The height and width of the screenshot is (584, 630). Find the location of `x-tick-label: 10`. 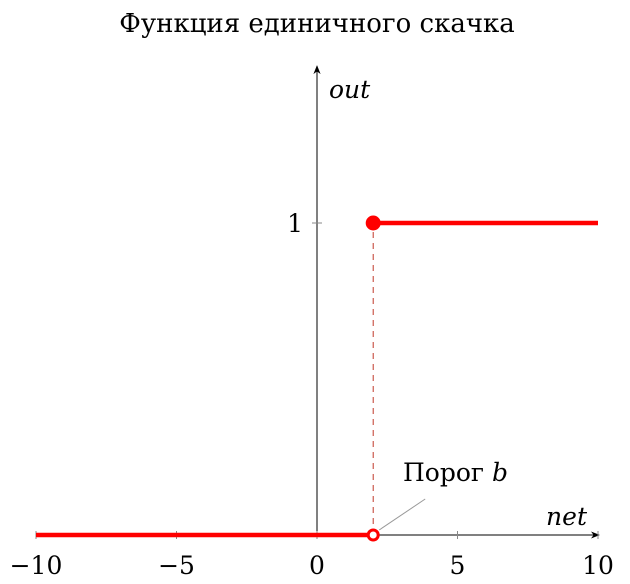

x-tick-label: 10 is located at coordinates (598, 565).